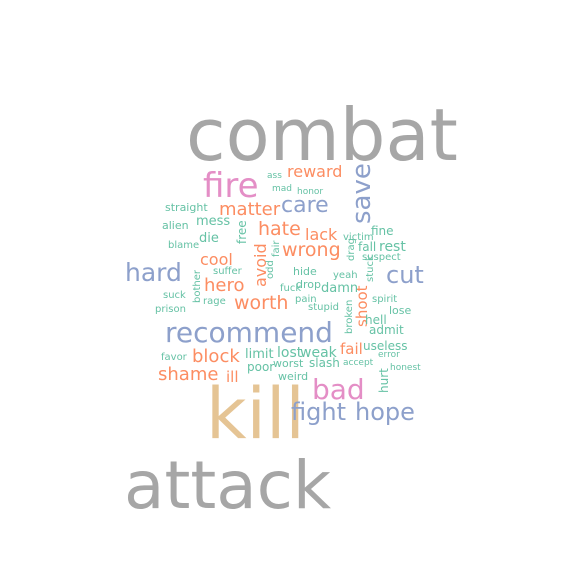 The width and height of the screenshot is (573, 573). What do you see at coordinates (405, 275) in the screenshot?
I see `word-cut: cut` at bounding box center [405, 275].